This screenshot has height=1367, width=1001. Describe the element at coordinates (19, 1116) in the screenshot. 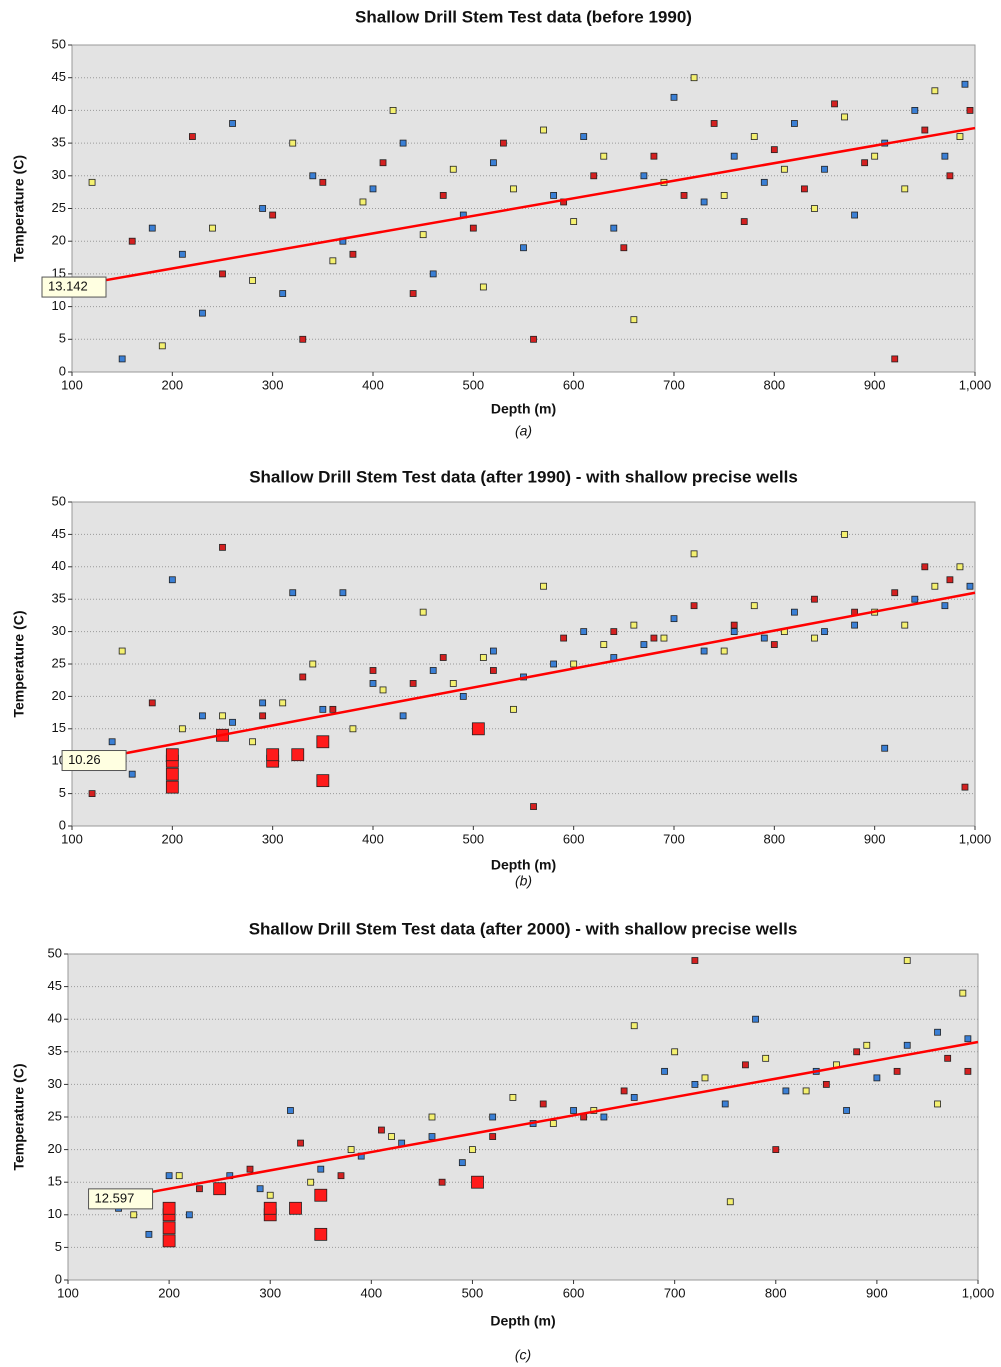

I see `y-axis-label: Temperature (C)` at that location.